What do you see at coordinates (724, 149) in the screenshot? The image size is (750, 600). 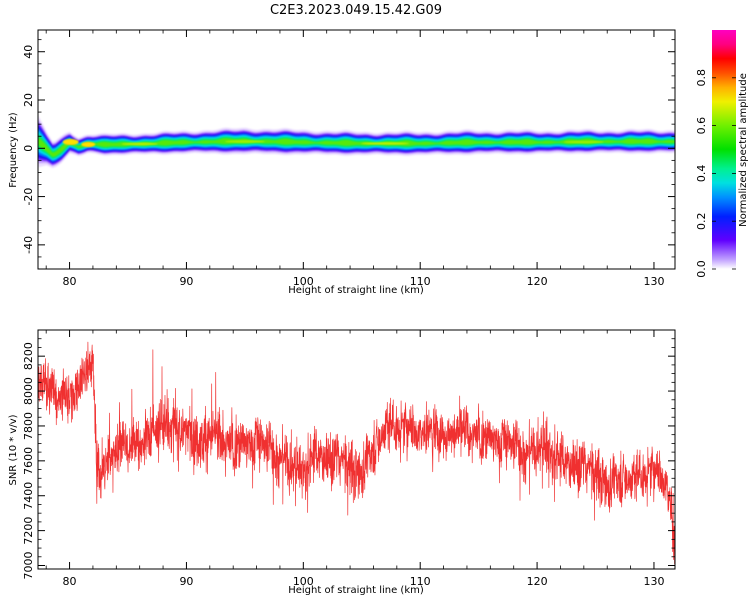 I see `colorbar-bar` at bounding box center [724, 149].